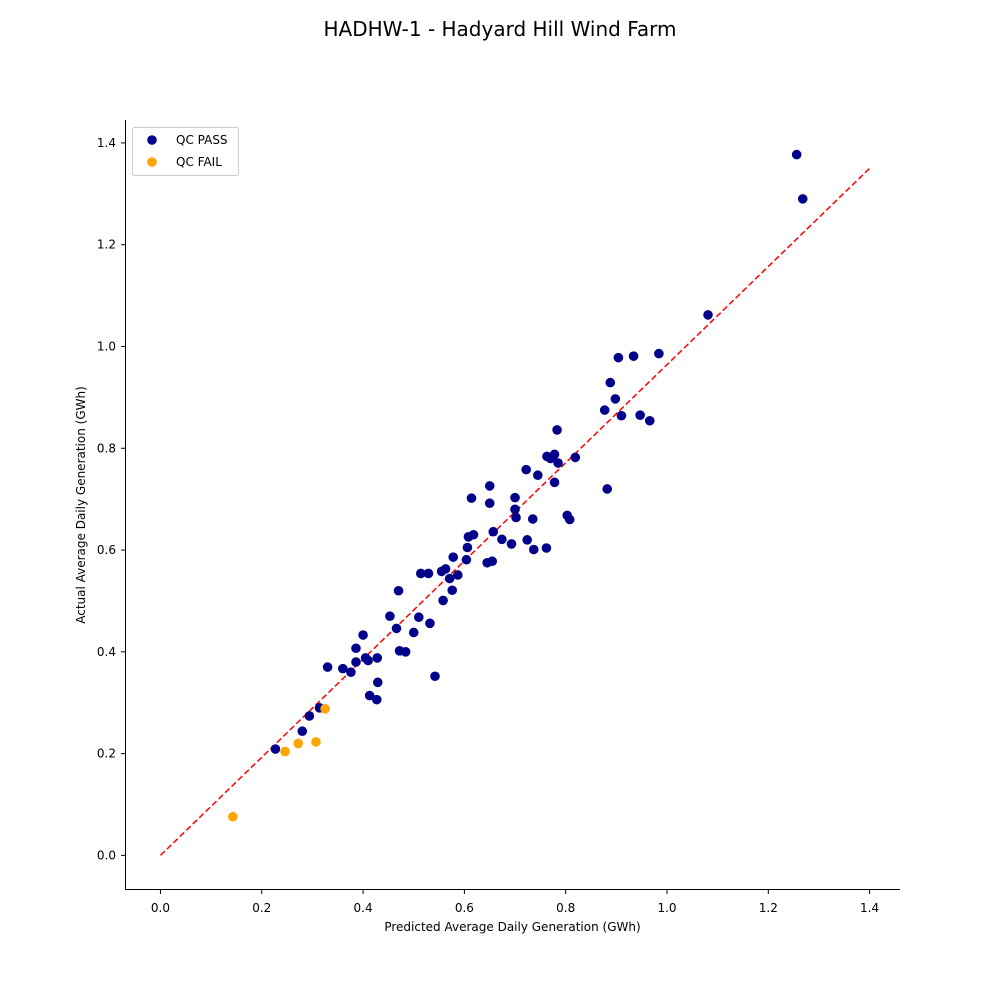  What do you see at coordinates (464, 908) in the screenshot?
I see `x-tick-label: 0.6` at bounding box center [464, 908].